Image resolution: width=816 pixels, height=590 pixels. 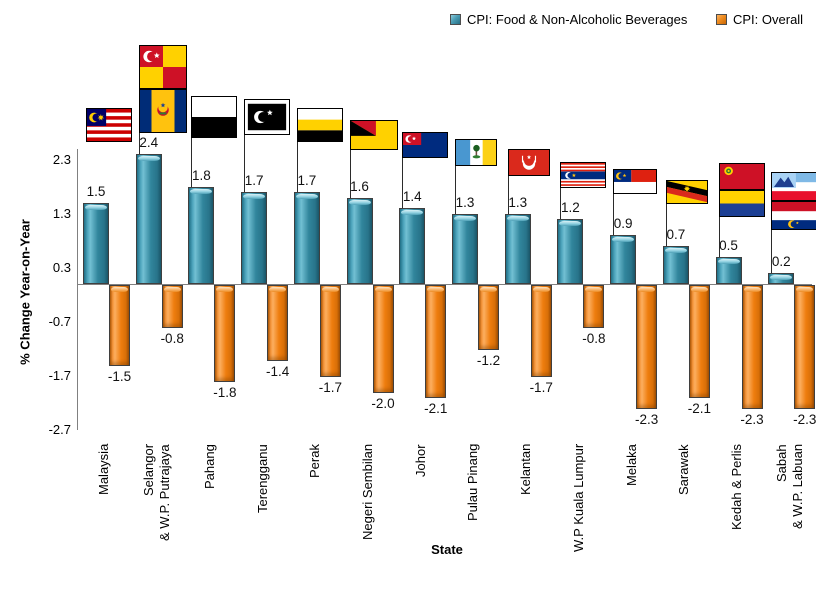 I want to click on pahang-flag-icon, so click(x=214, y=117).